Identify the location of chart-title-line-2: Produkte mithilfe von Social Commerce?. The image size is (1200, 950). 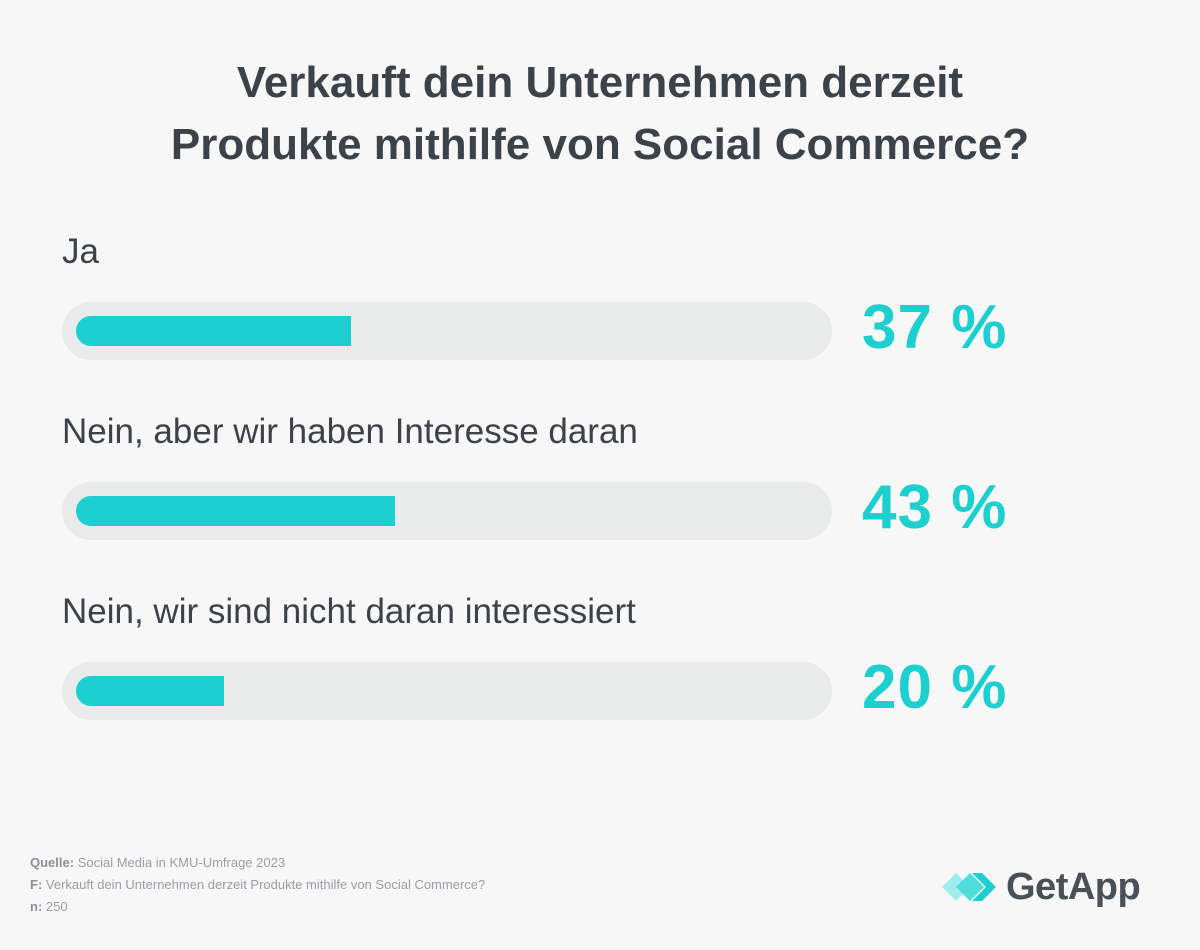
(600, 144).